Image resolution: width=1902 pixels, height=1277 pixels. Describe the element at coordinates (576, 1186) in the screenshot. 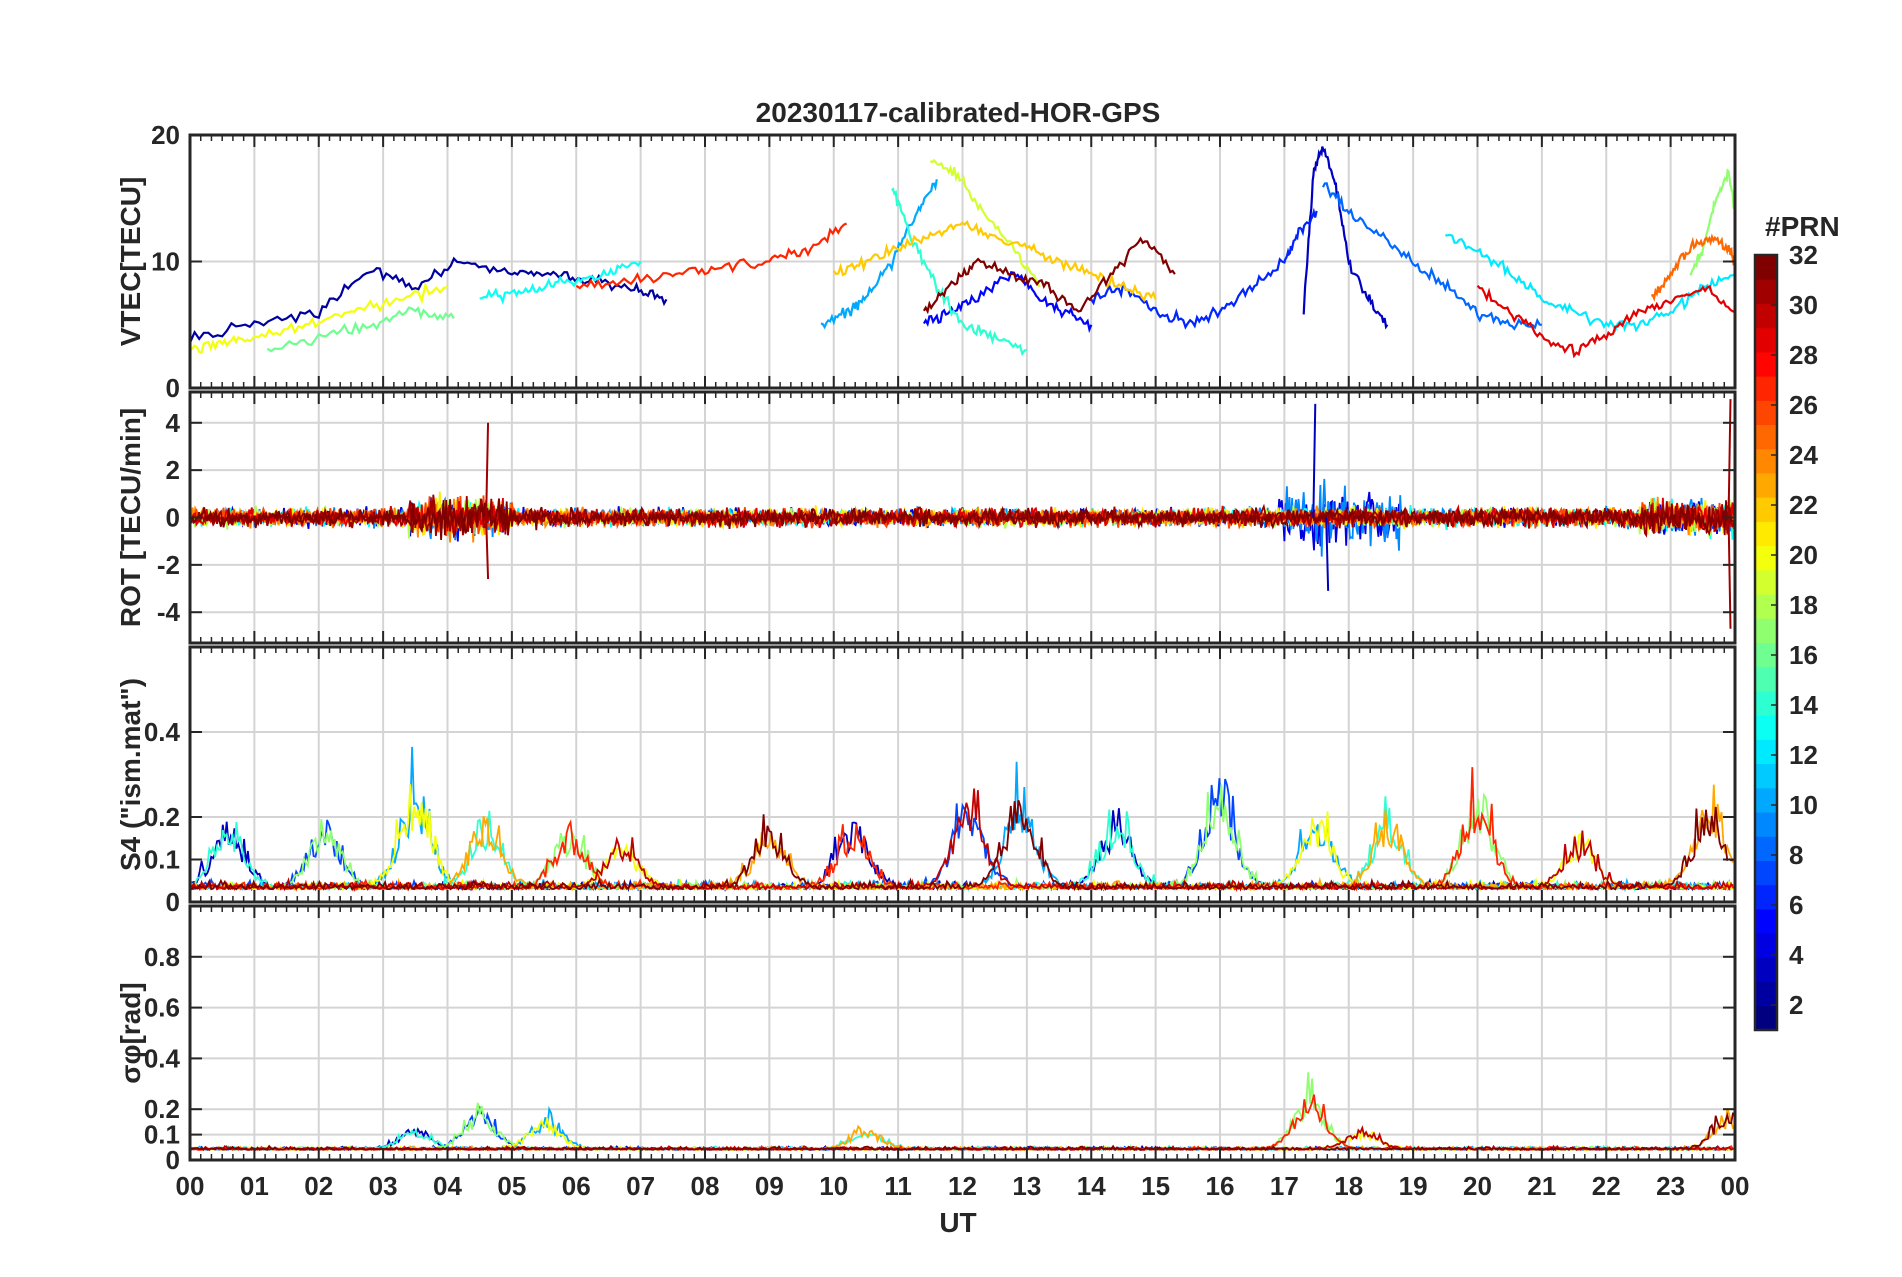

I see `x-tick-label: 06` at that location.